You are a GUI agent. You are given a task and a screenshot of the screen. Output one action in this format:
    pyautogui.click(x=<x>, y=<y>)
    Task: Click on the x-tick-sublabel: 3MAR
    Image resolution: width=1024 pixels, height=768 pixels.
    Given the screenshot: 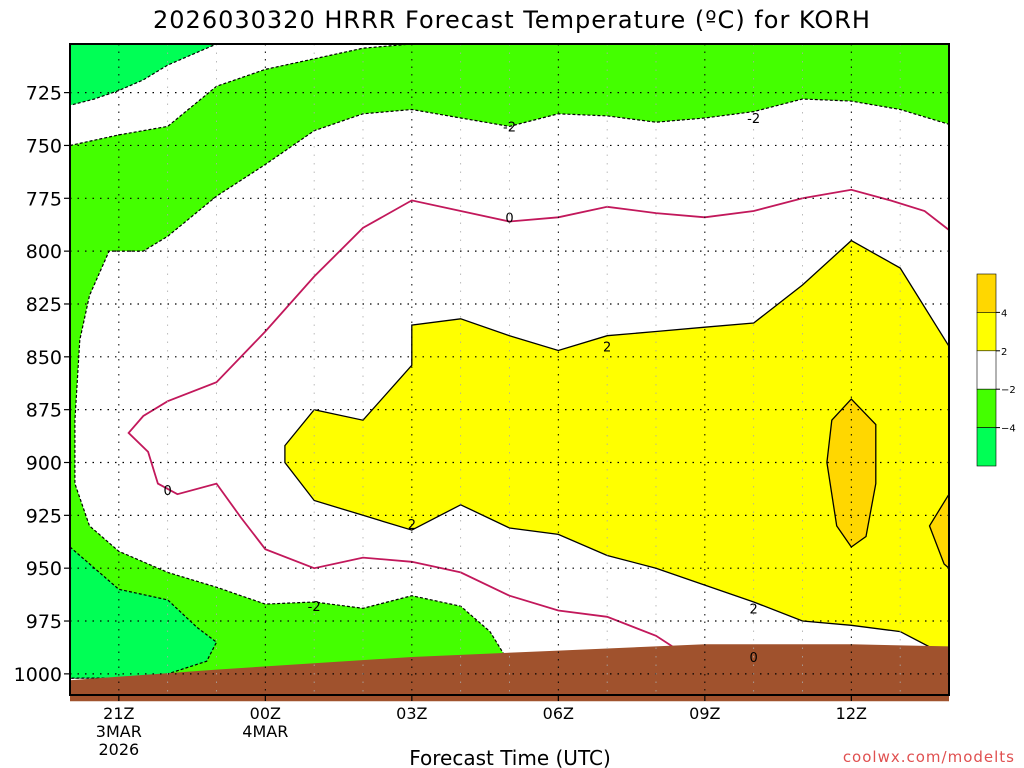 What is the action you would take?
    pyautogui.click(x=119, y=731)
    